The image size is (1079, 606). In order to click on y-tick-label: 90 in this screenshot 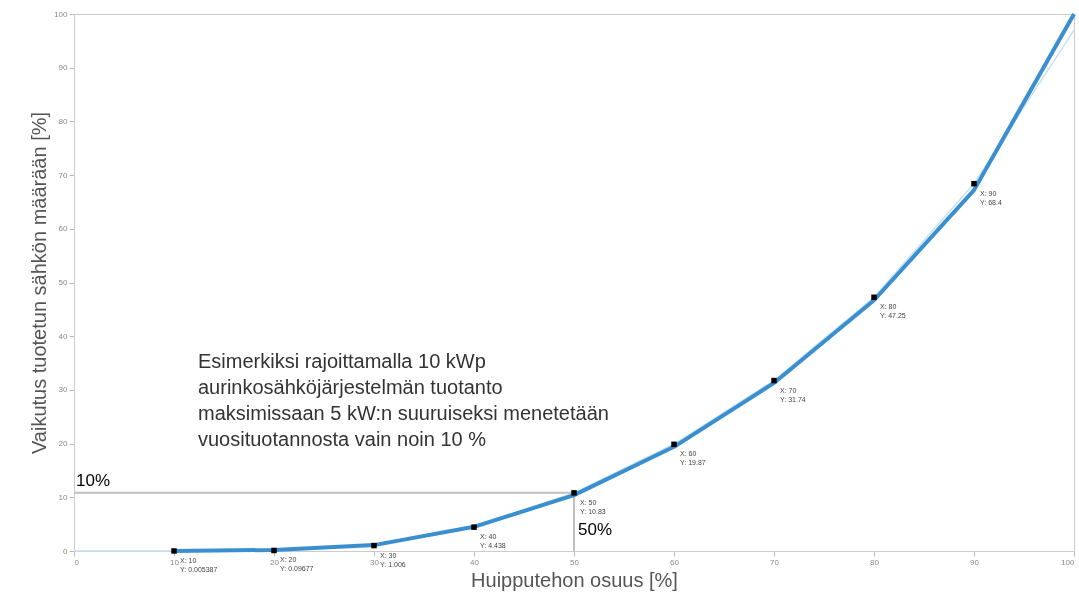, I will do `click(63, 68)`.